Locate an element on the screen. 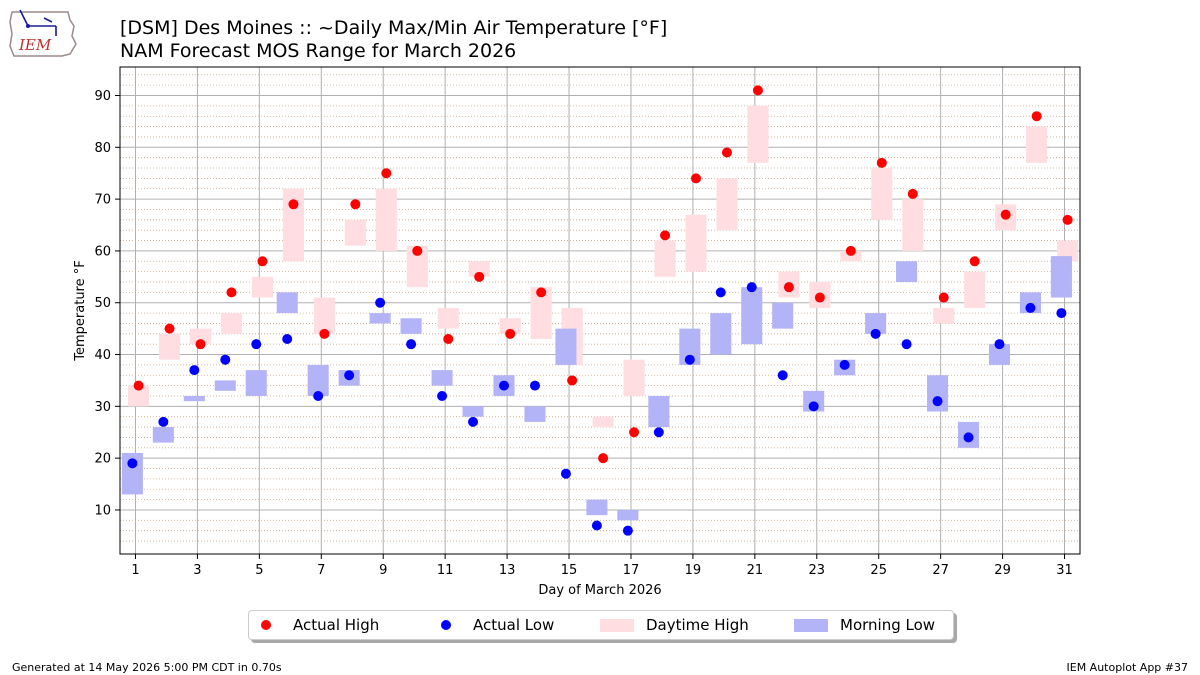 This screenshot has width=1200, height=675. x-tick-label: 11 is located at coordinates (445, 570).